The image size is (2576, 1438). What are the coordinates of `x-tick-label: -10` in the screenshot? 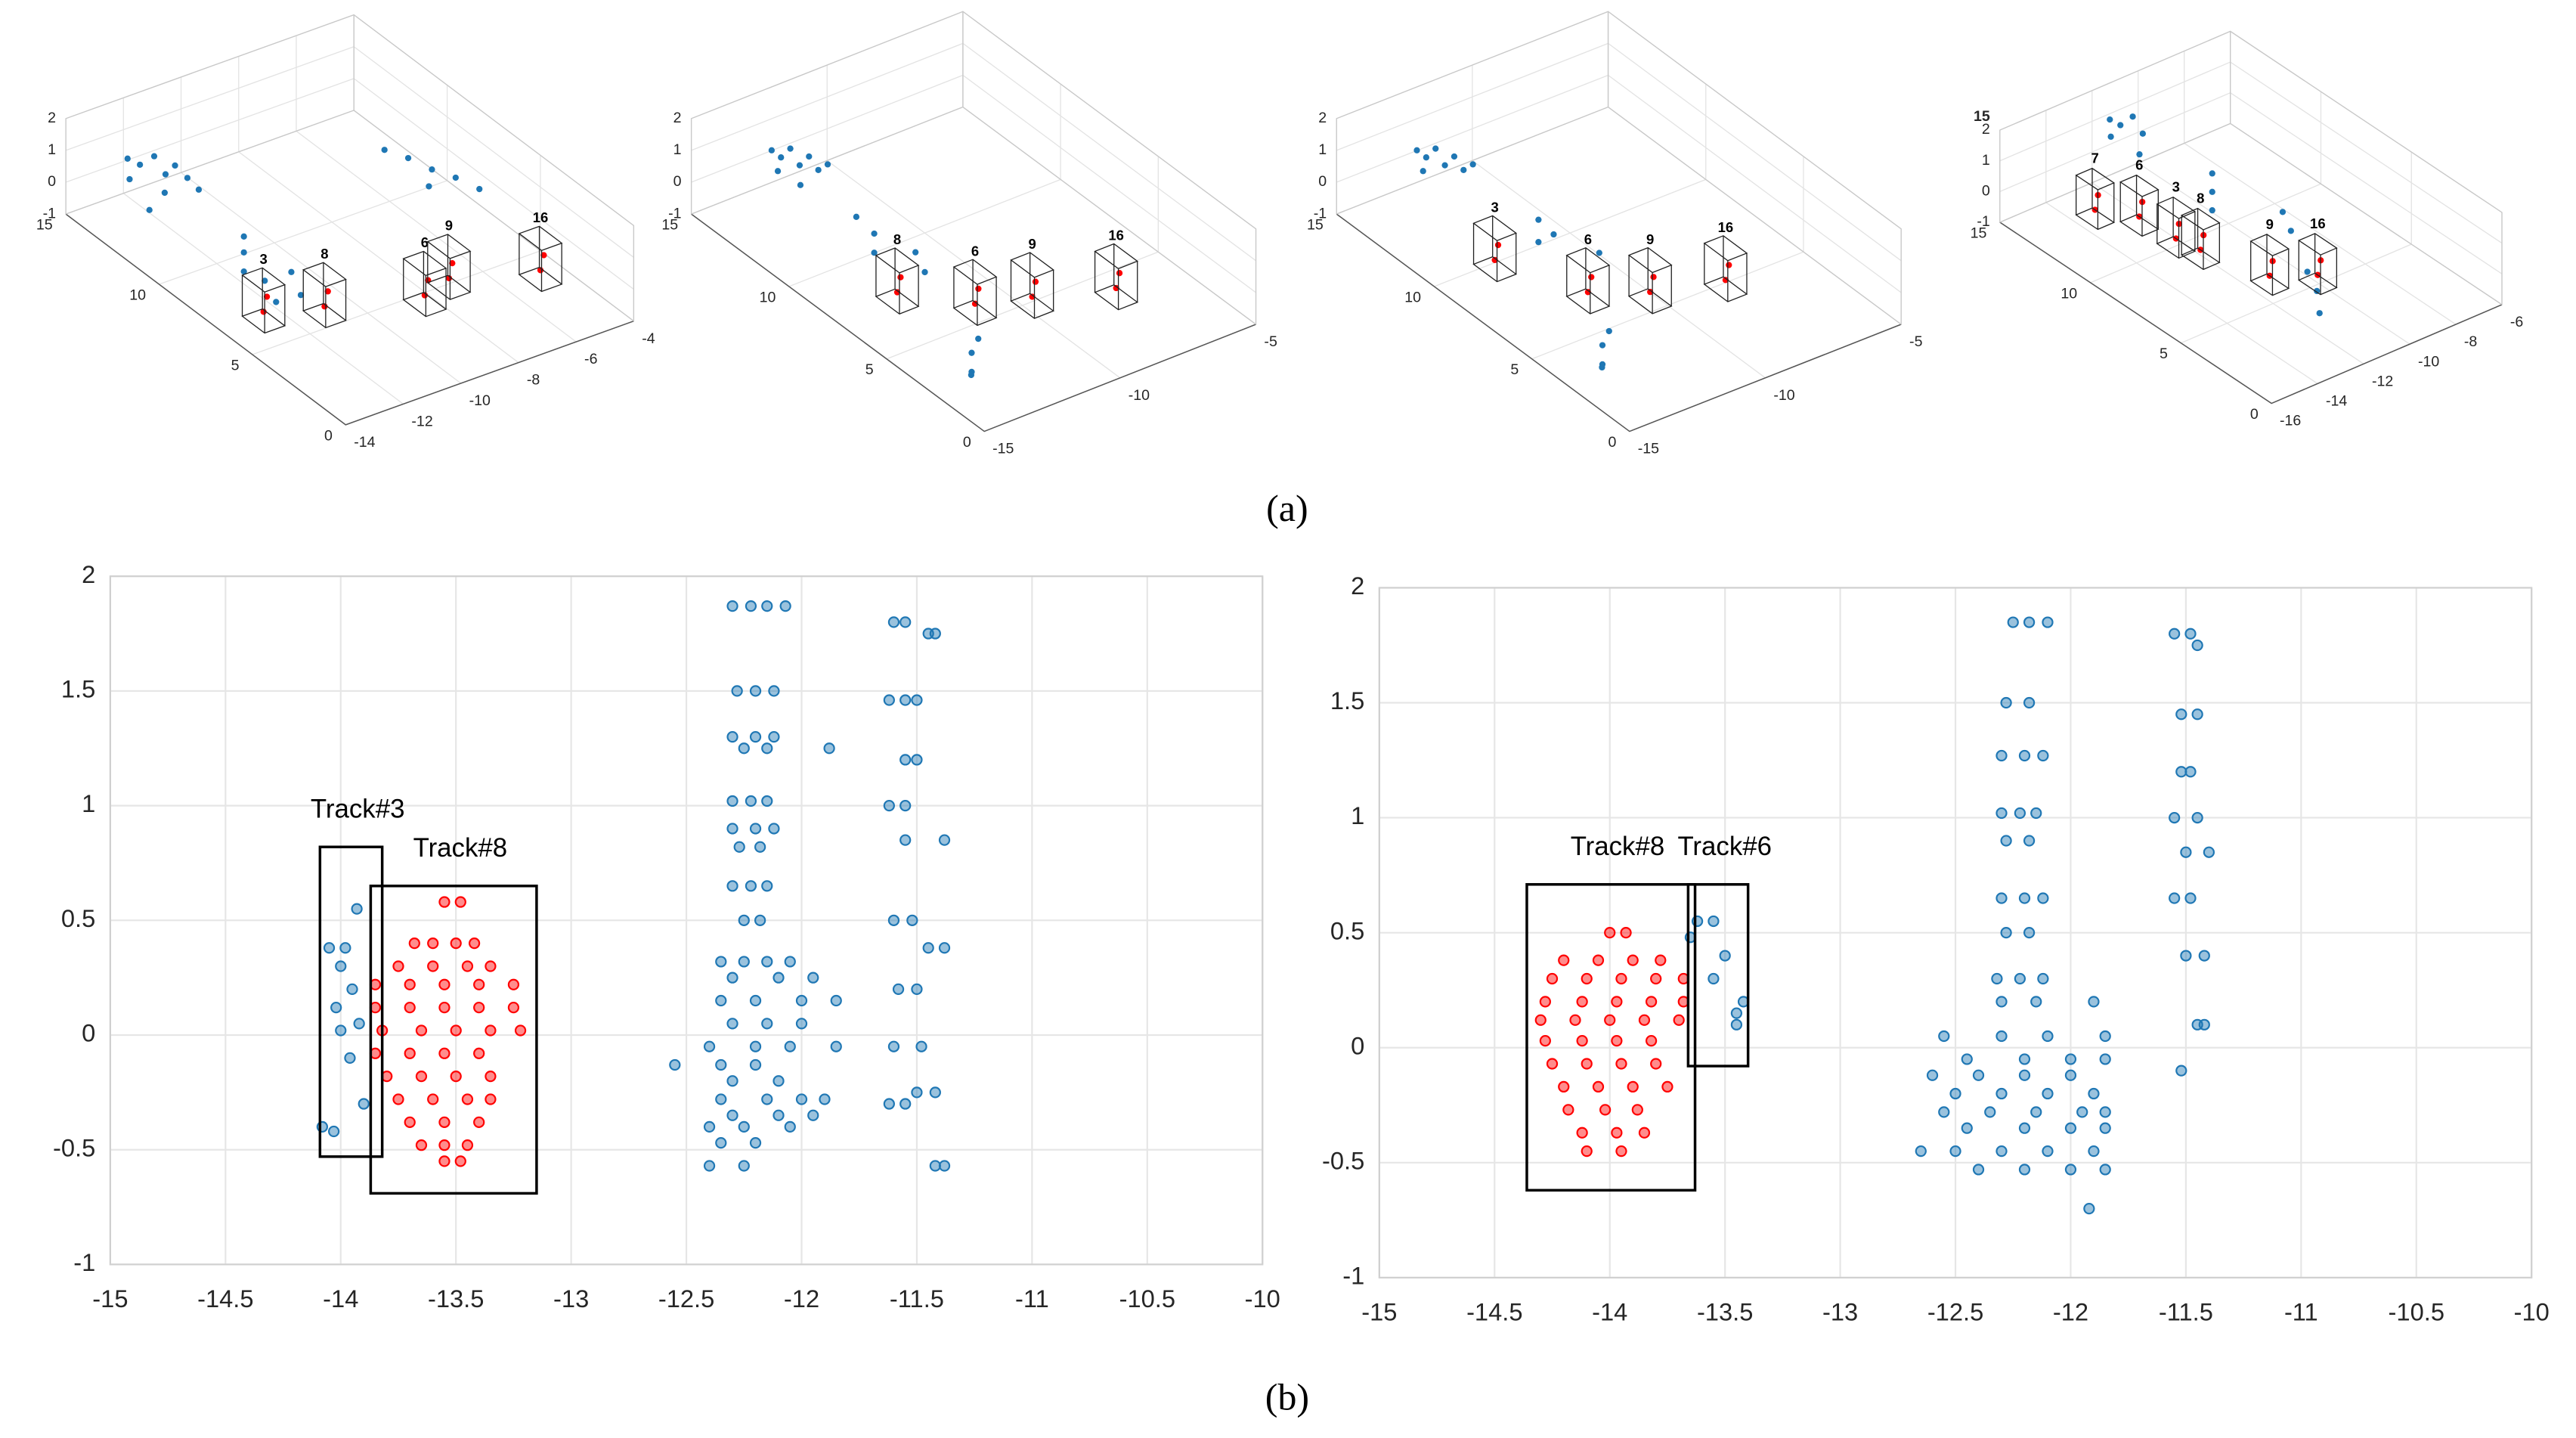 It's located at (2532, 1311).